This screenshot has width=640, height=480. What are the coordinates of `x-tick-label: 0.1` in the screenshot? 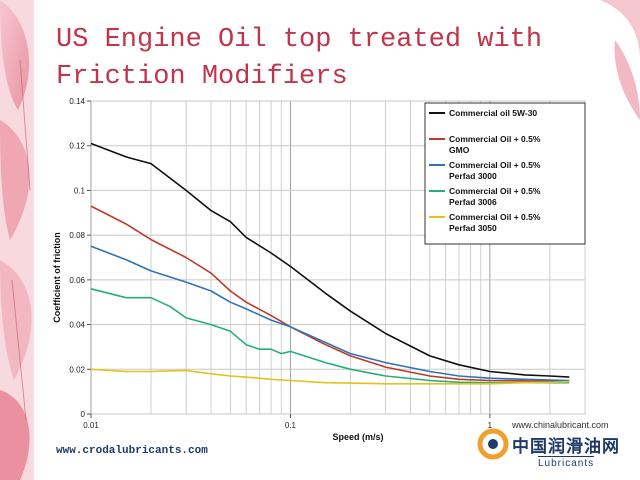 It's located at (291, 425).